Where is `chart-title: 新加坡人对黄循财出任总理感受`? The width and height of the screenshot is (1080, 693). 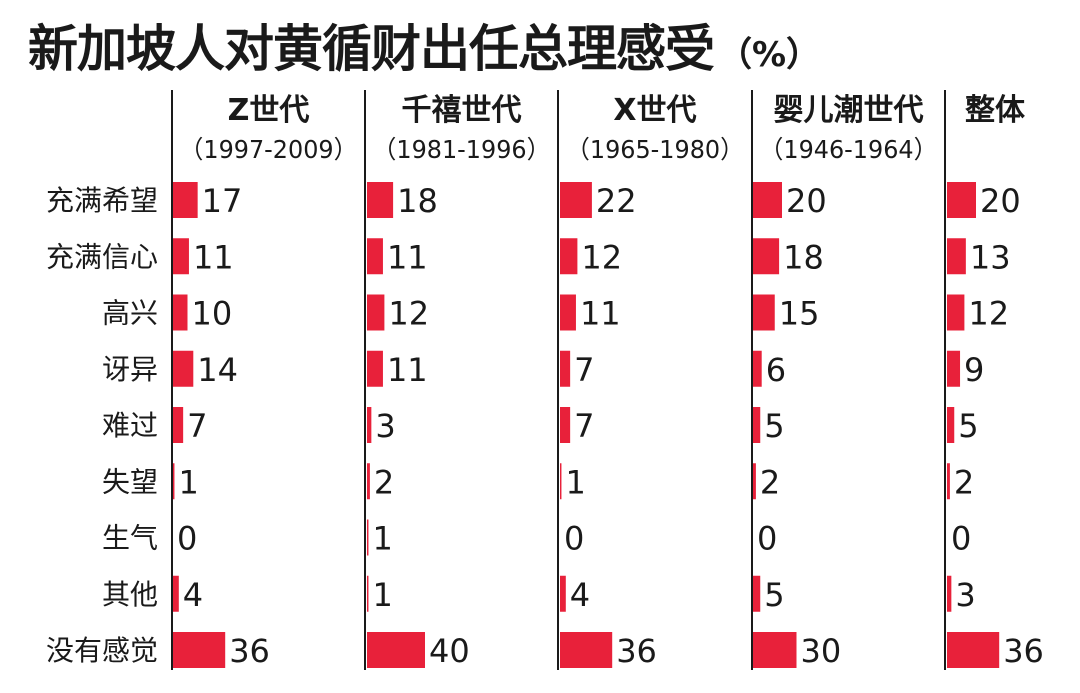
chart-title: 新加坡人对黄循财出任总理感受 is located at coordinates (371, 49).